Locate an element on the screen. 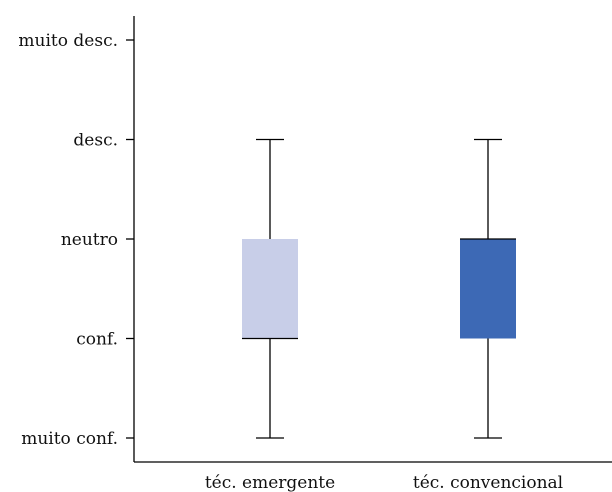 The height and width of the screenshot is (492, 612). x-axis: téc. emergente téc. convencional is located at coordinates (373, 476).